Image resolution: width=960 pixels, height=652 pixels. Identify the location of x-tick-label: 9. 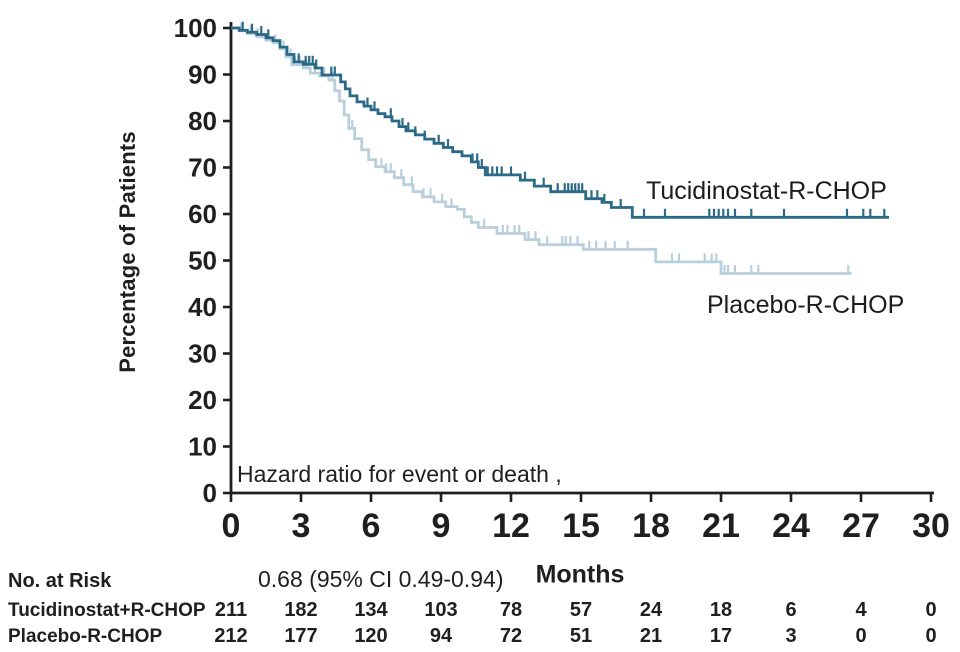
(441, 526).